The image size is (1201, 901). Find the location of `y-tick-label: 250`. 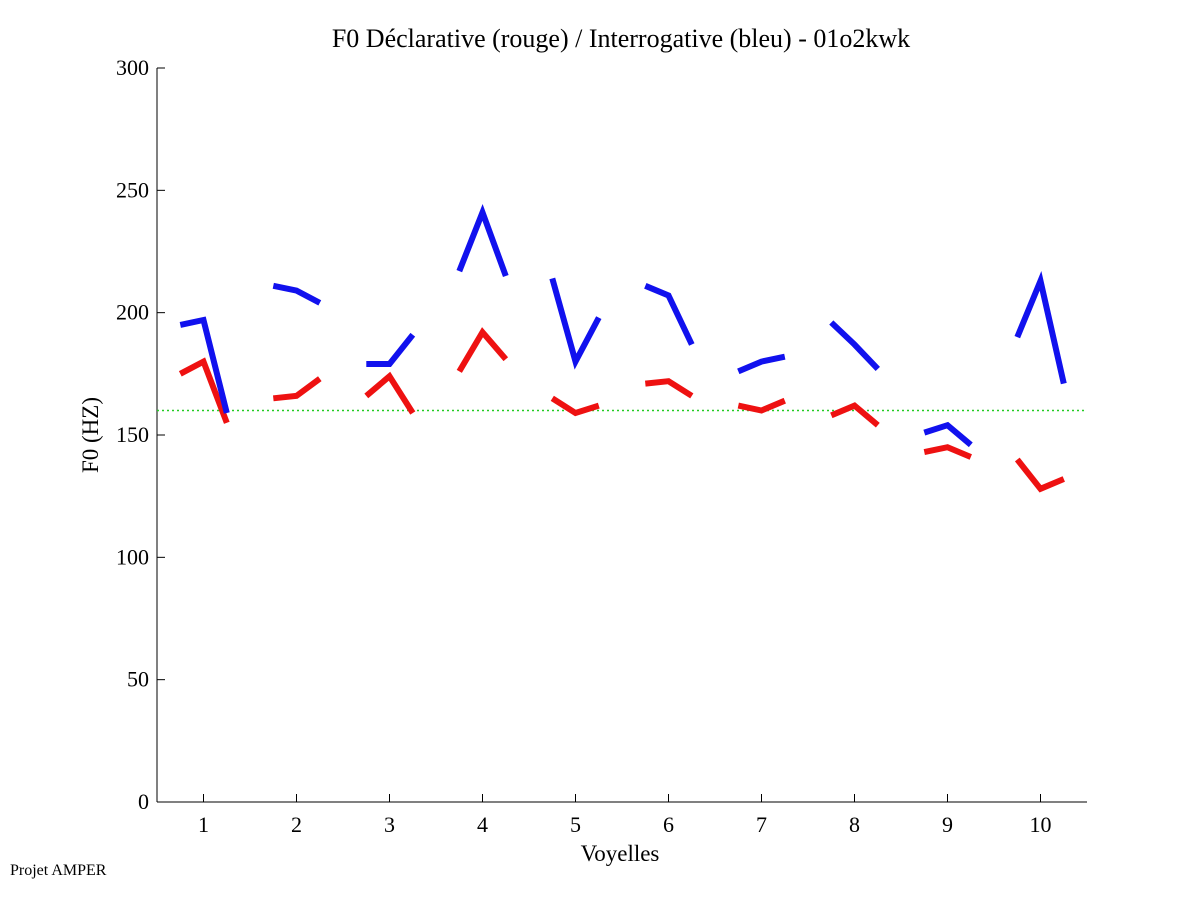

y-tick-label: 250 is located at coordinates (132, 189).